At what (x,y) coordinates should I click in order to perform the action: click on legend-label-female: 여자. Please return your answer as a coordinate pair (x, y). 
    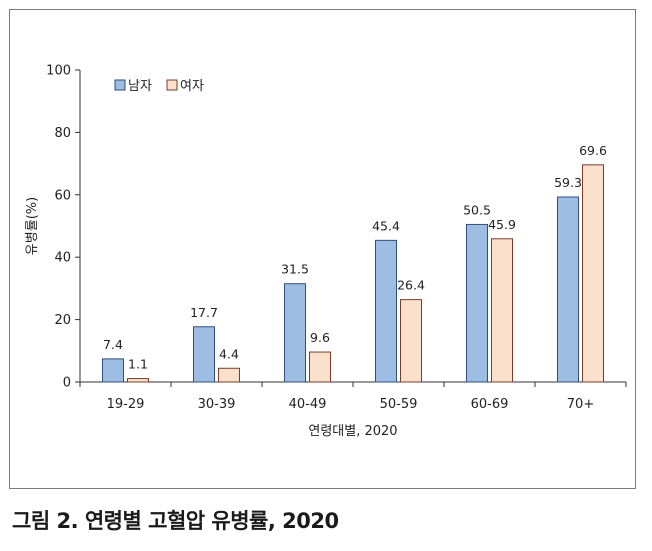
    Looking at the image, I should click on (192, 86).